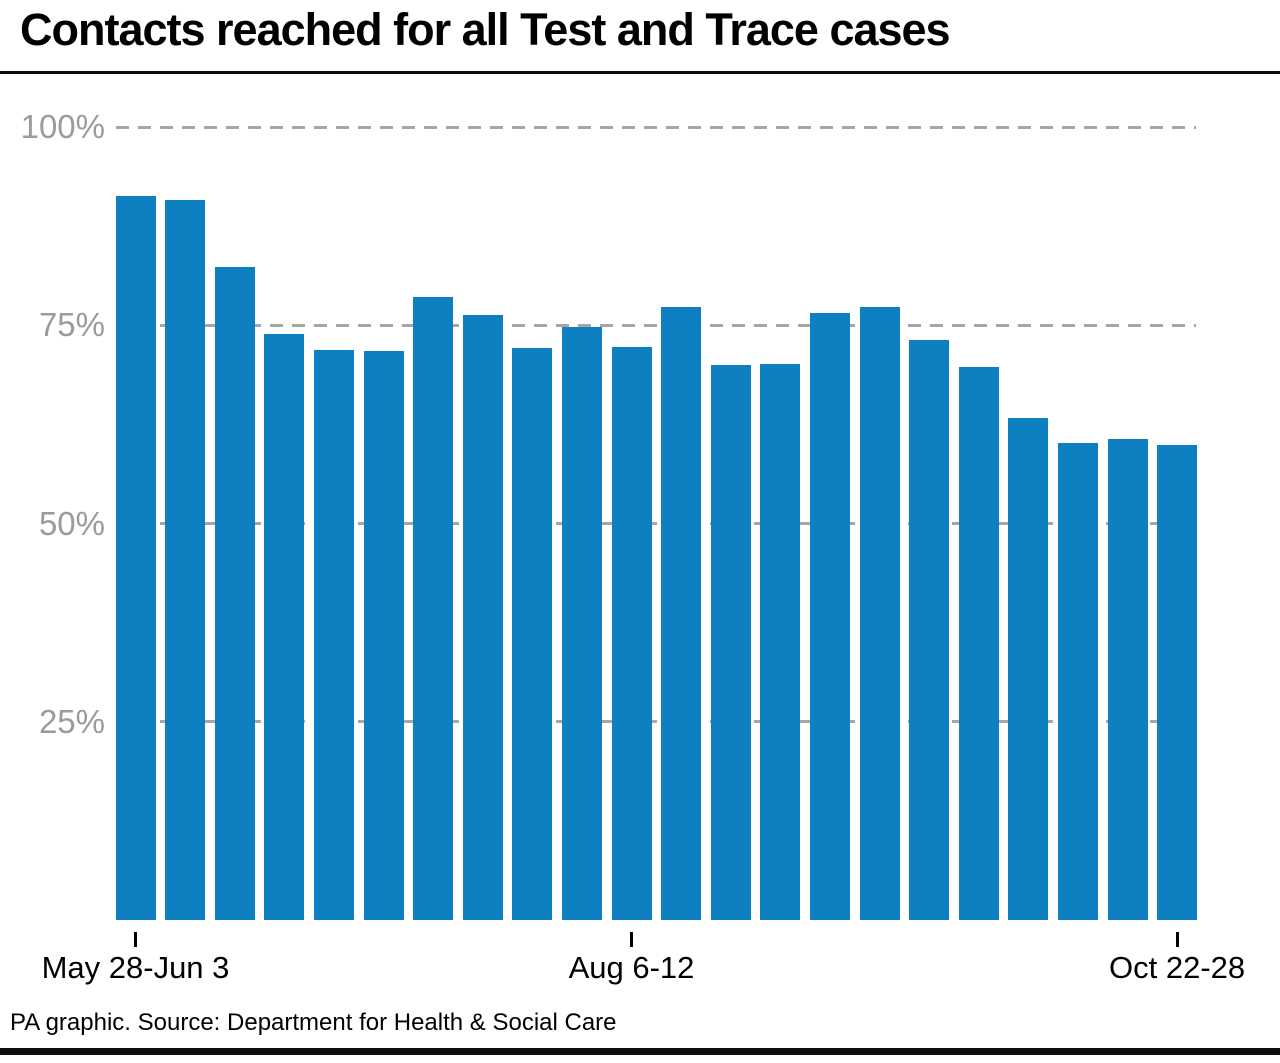  I want to click on x-axis-label-11: Aug 6-12, so click(631, 967).